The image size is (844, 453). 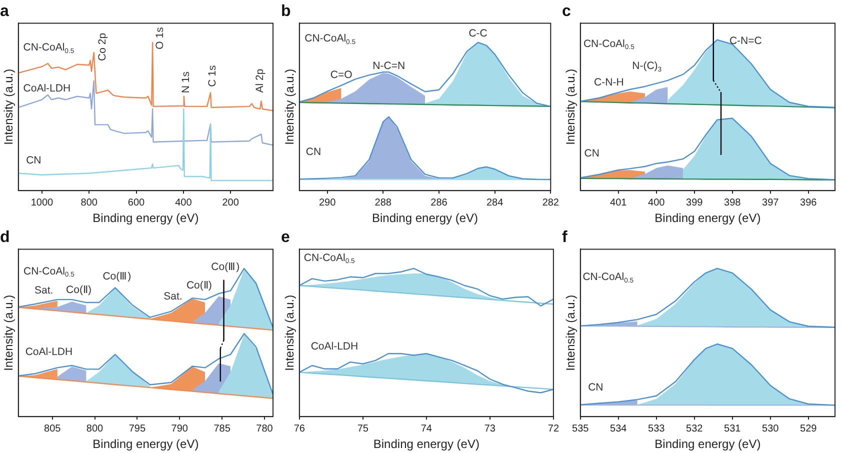 I want to click on annotation: O 1s, so click(x=160, y=38).